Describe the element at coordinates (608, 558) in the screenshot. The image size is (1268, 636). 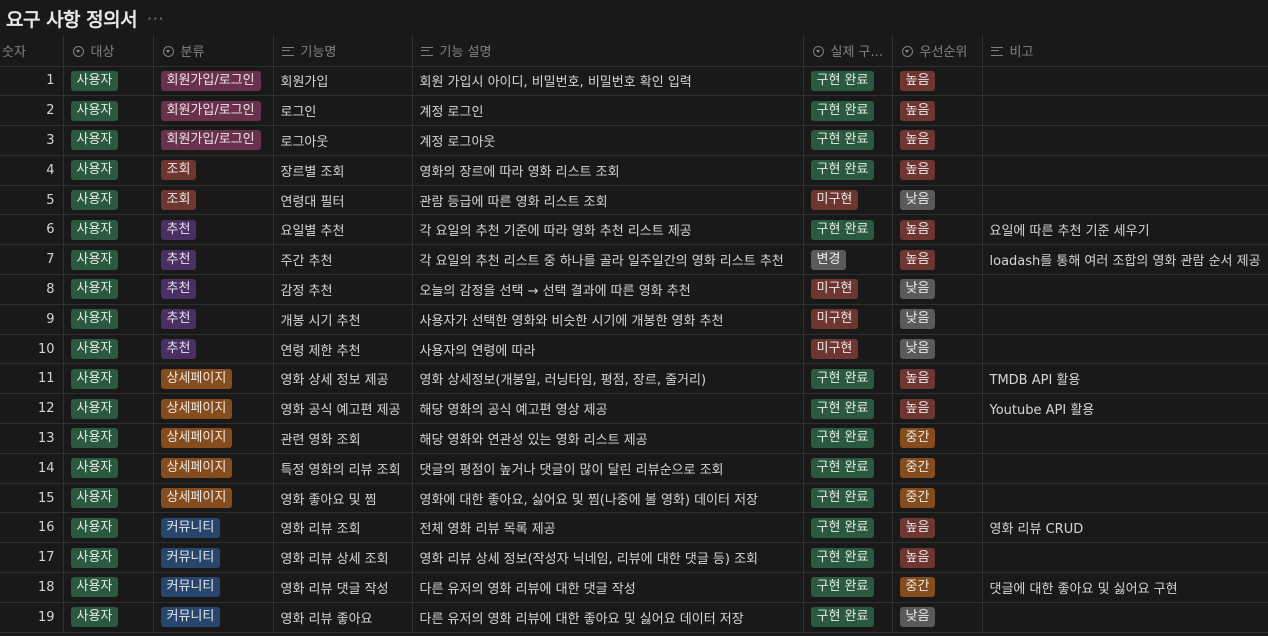
I see `desc-cell: 영화 리뷰 상세 정보(작성자 닉네임, 리뷰에 대한 댓글 등) 조회` at that location.